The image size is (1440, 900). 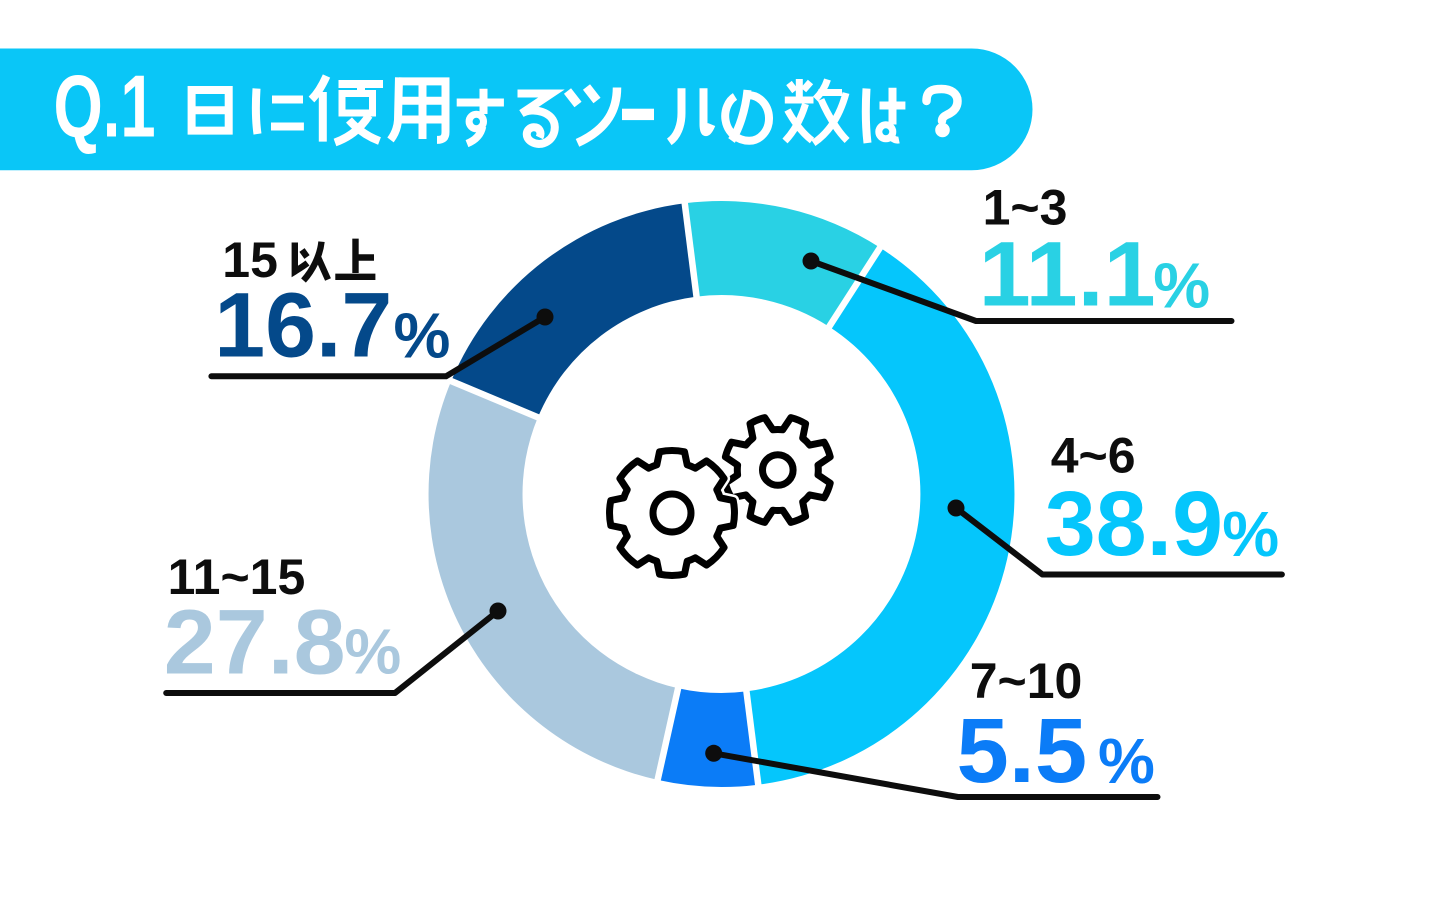 I want to click on svg-text: 7~10, so click(x=1026, y=681).